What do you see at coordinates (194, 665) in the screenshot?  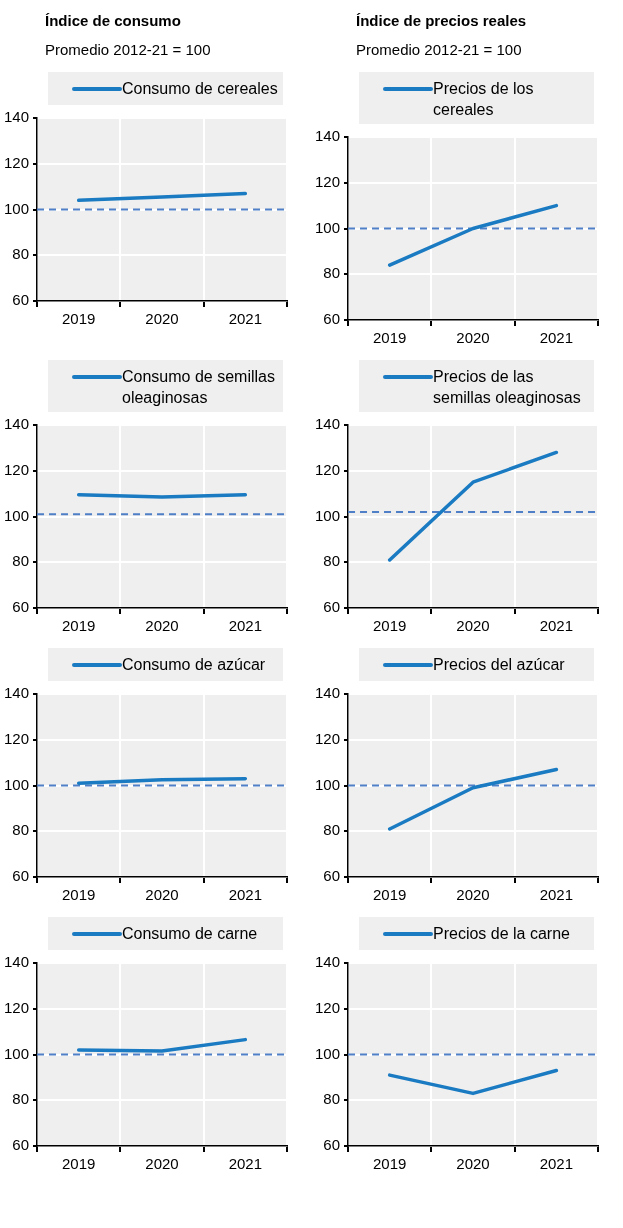 I see `legend-label: Consumo de azúcar` at bounding box center [194, 665].